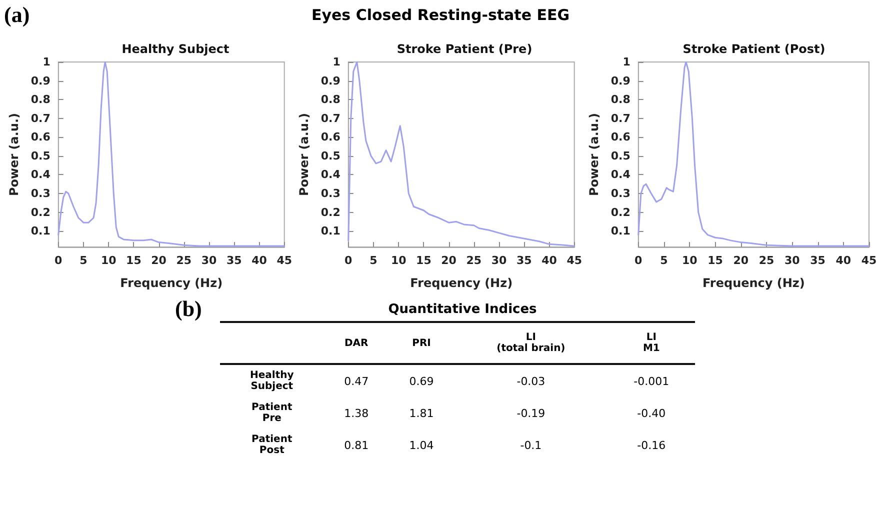 Image resolution: width=881 pixels, height=506 pixels. Describe the element at coordinates (531, 343) in the screenshot. I see `category-label: LI (total brain)` at that location.